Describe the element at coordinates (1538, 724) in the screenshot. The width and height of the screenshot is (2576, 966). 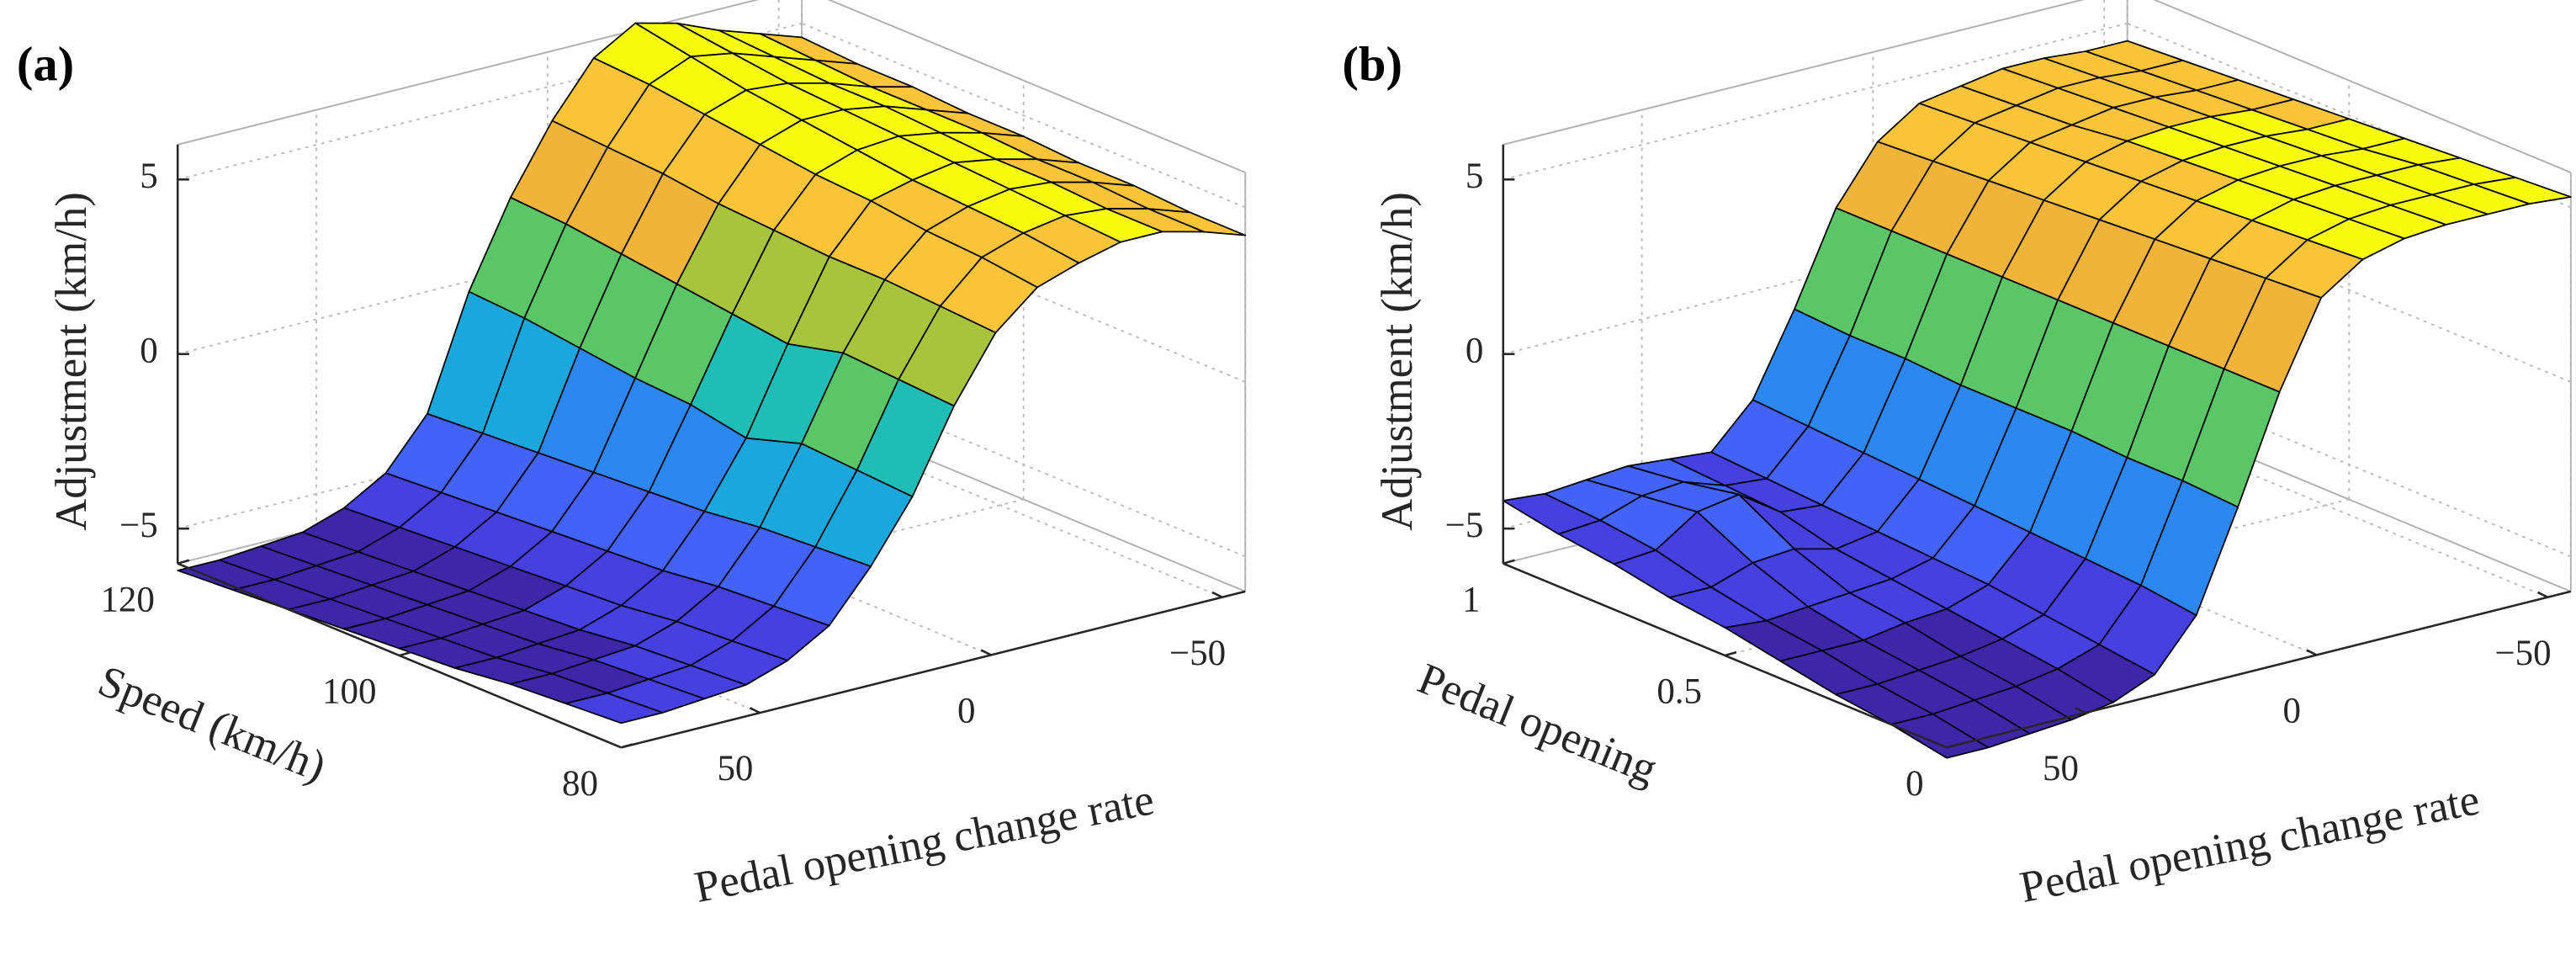
I see `y-axis-title: Pedal opening` at that location.